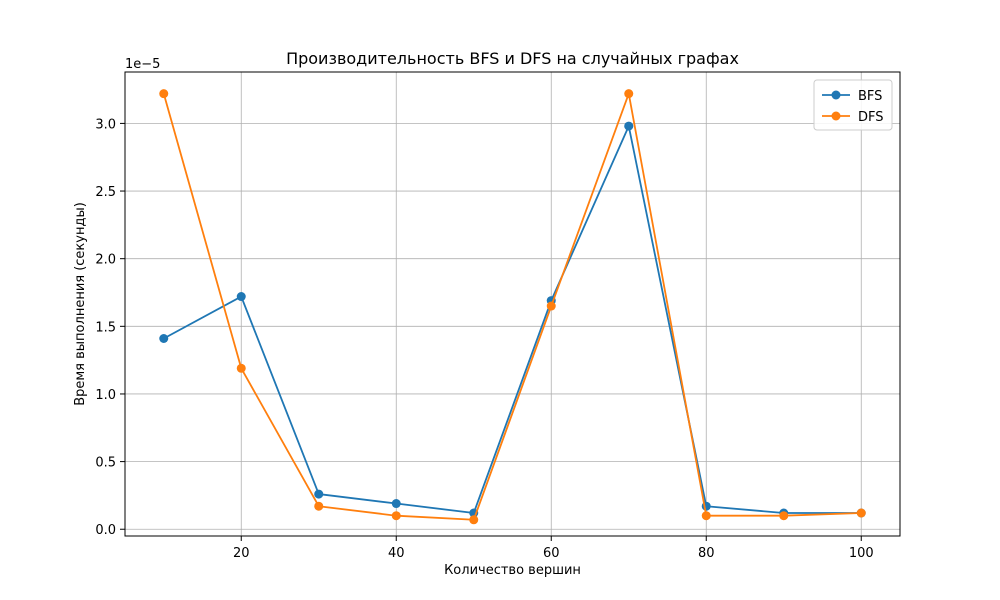  What do you see at coordinates (852, 96) in the screenshot?
I see `legend-item-bfs: BFS` at bounding box center [852, 96].